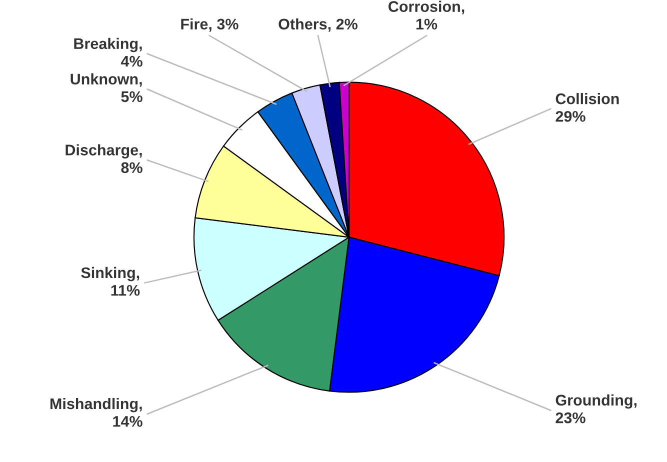  Describe the element at coordinates (106, 87) in the screenshot. I see `slice-label: Unknown, 5%` at that location.